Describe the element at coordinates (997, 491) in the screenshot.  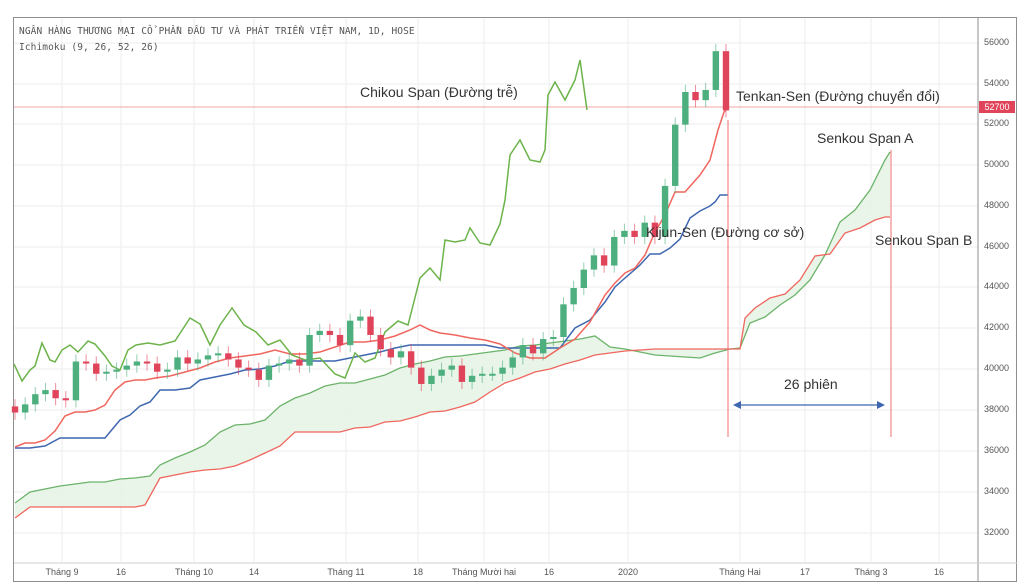
I see `price-tick: 34000` at that location.